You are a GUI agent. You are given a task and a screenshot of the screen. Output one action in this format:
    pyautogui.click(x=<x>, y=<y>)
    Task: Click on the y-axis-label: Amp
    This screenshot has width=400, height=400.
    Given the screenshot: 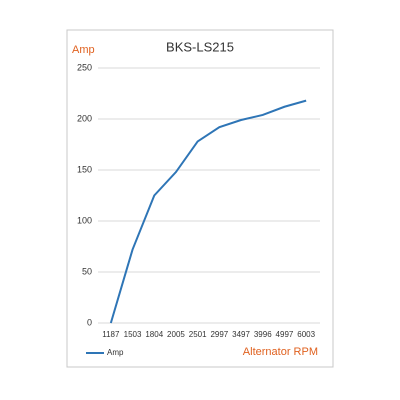 What is the action you would take?
    pyautogui.click(x=83, y=50)
    